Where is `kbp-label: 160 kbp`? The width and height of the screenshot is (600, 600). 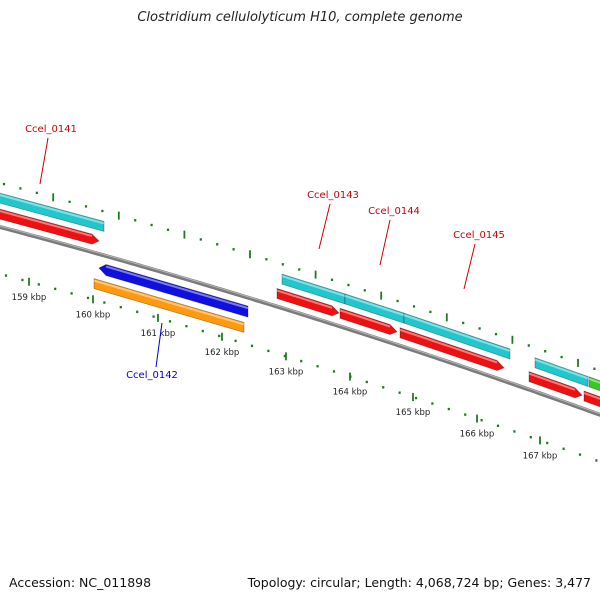 kbp-label: 160 kbp is located at coordinates (93, 315).